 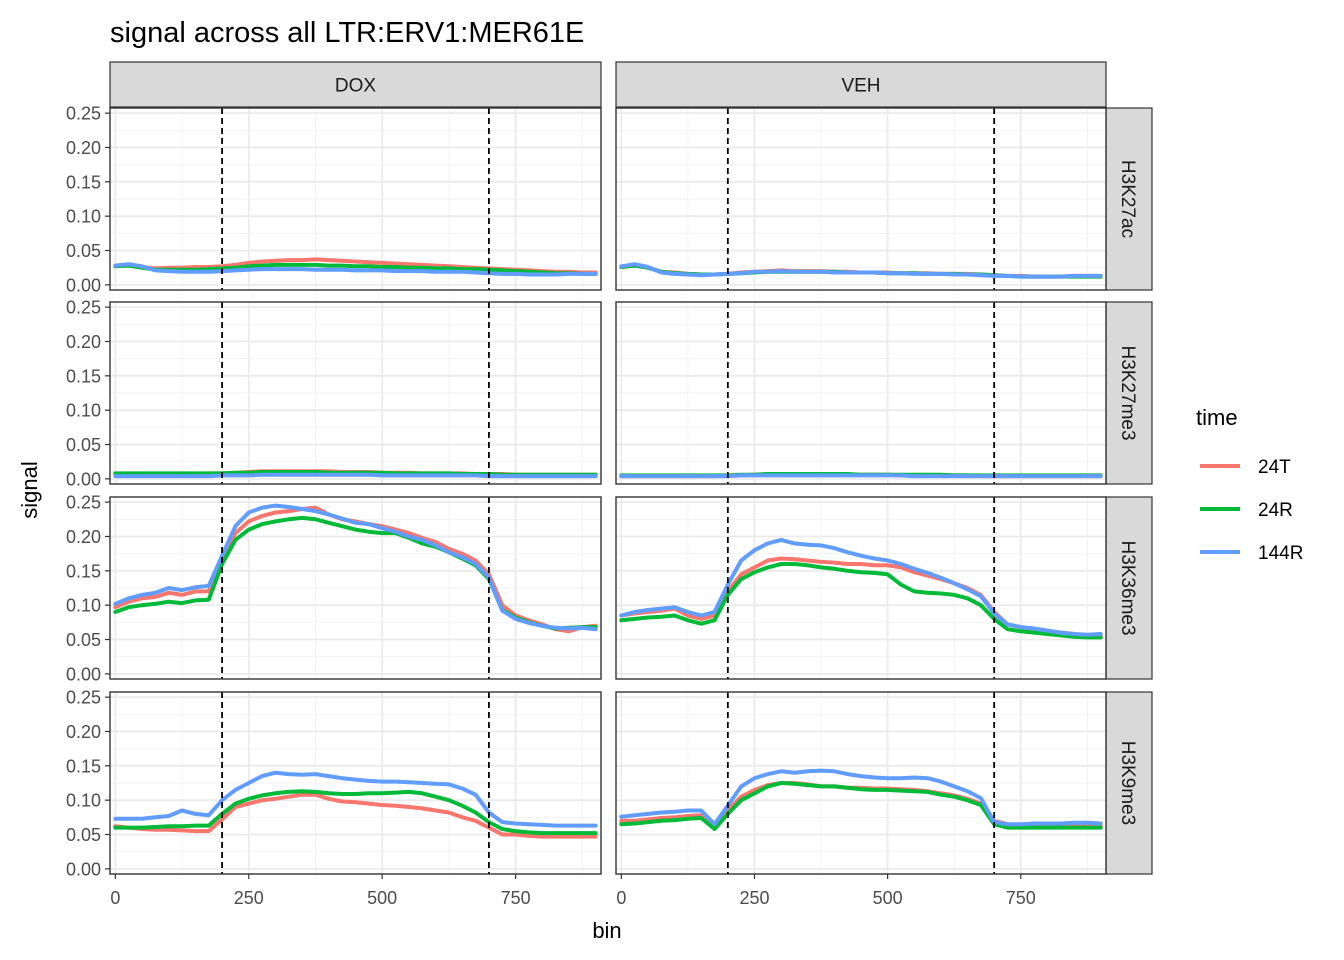 I want to click on chart-title: signal across all LTR:ERV1:MER61E, so click(x=347, y=33).